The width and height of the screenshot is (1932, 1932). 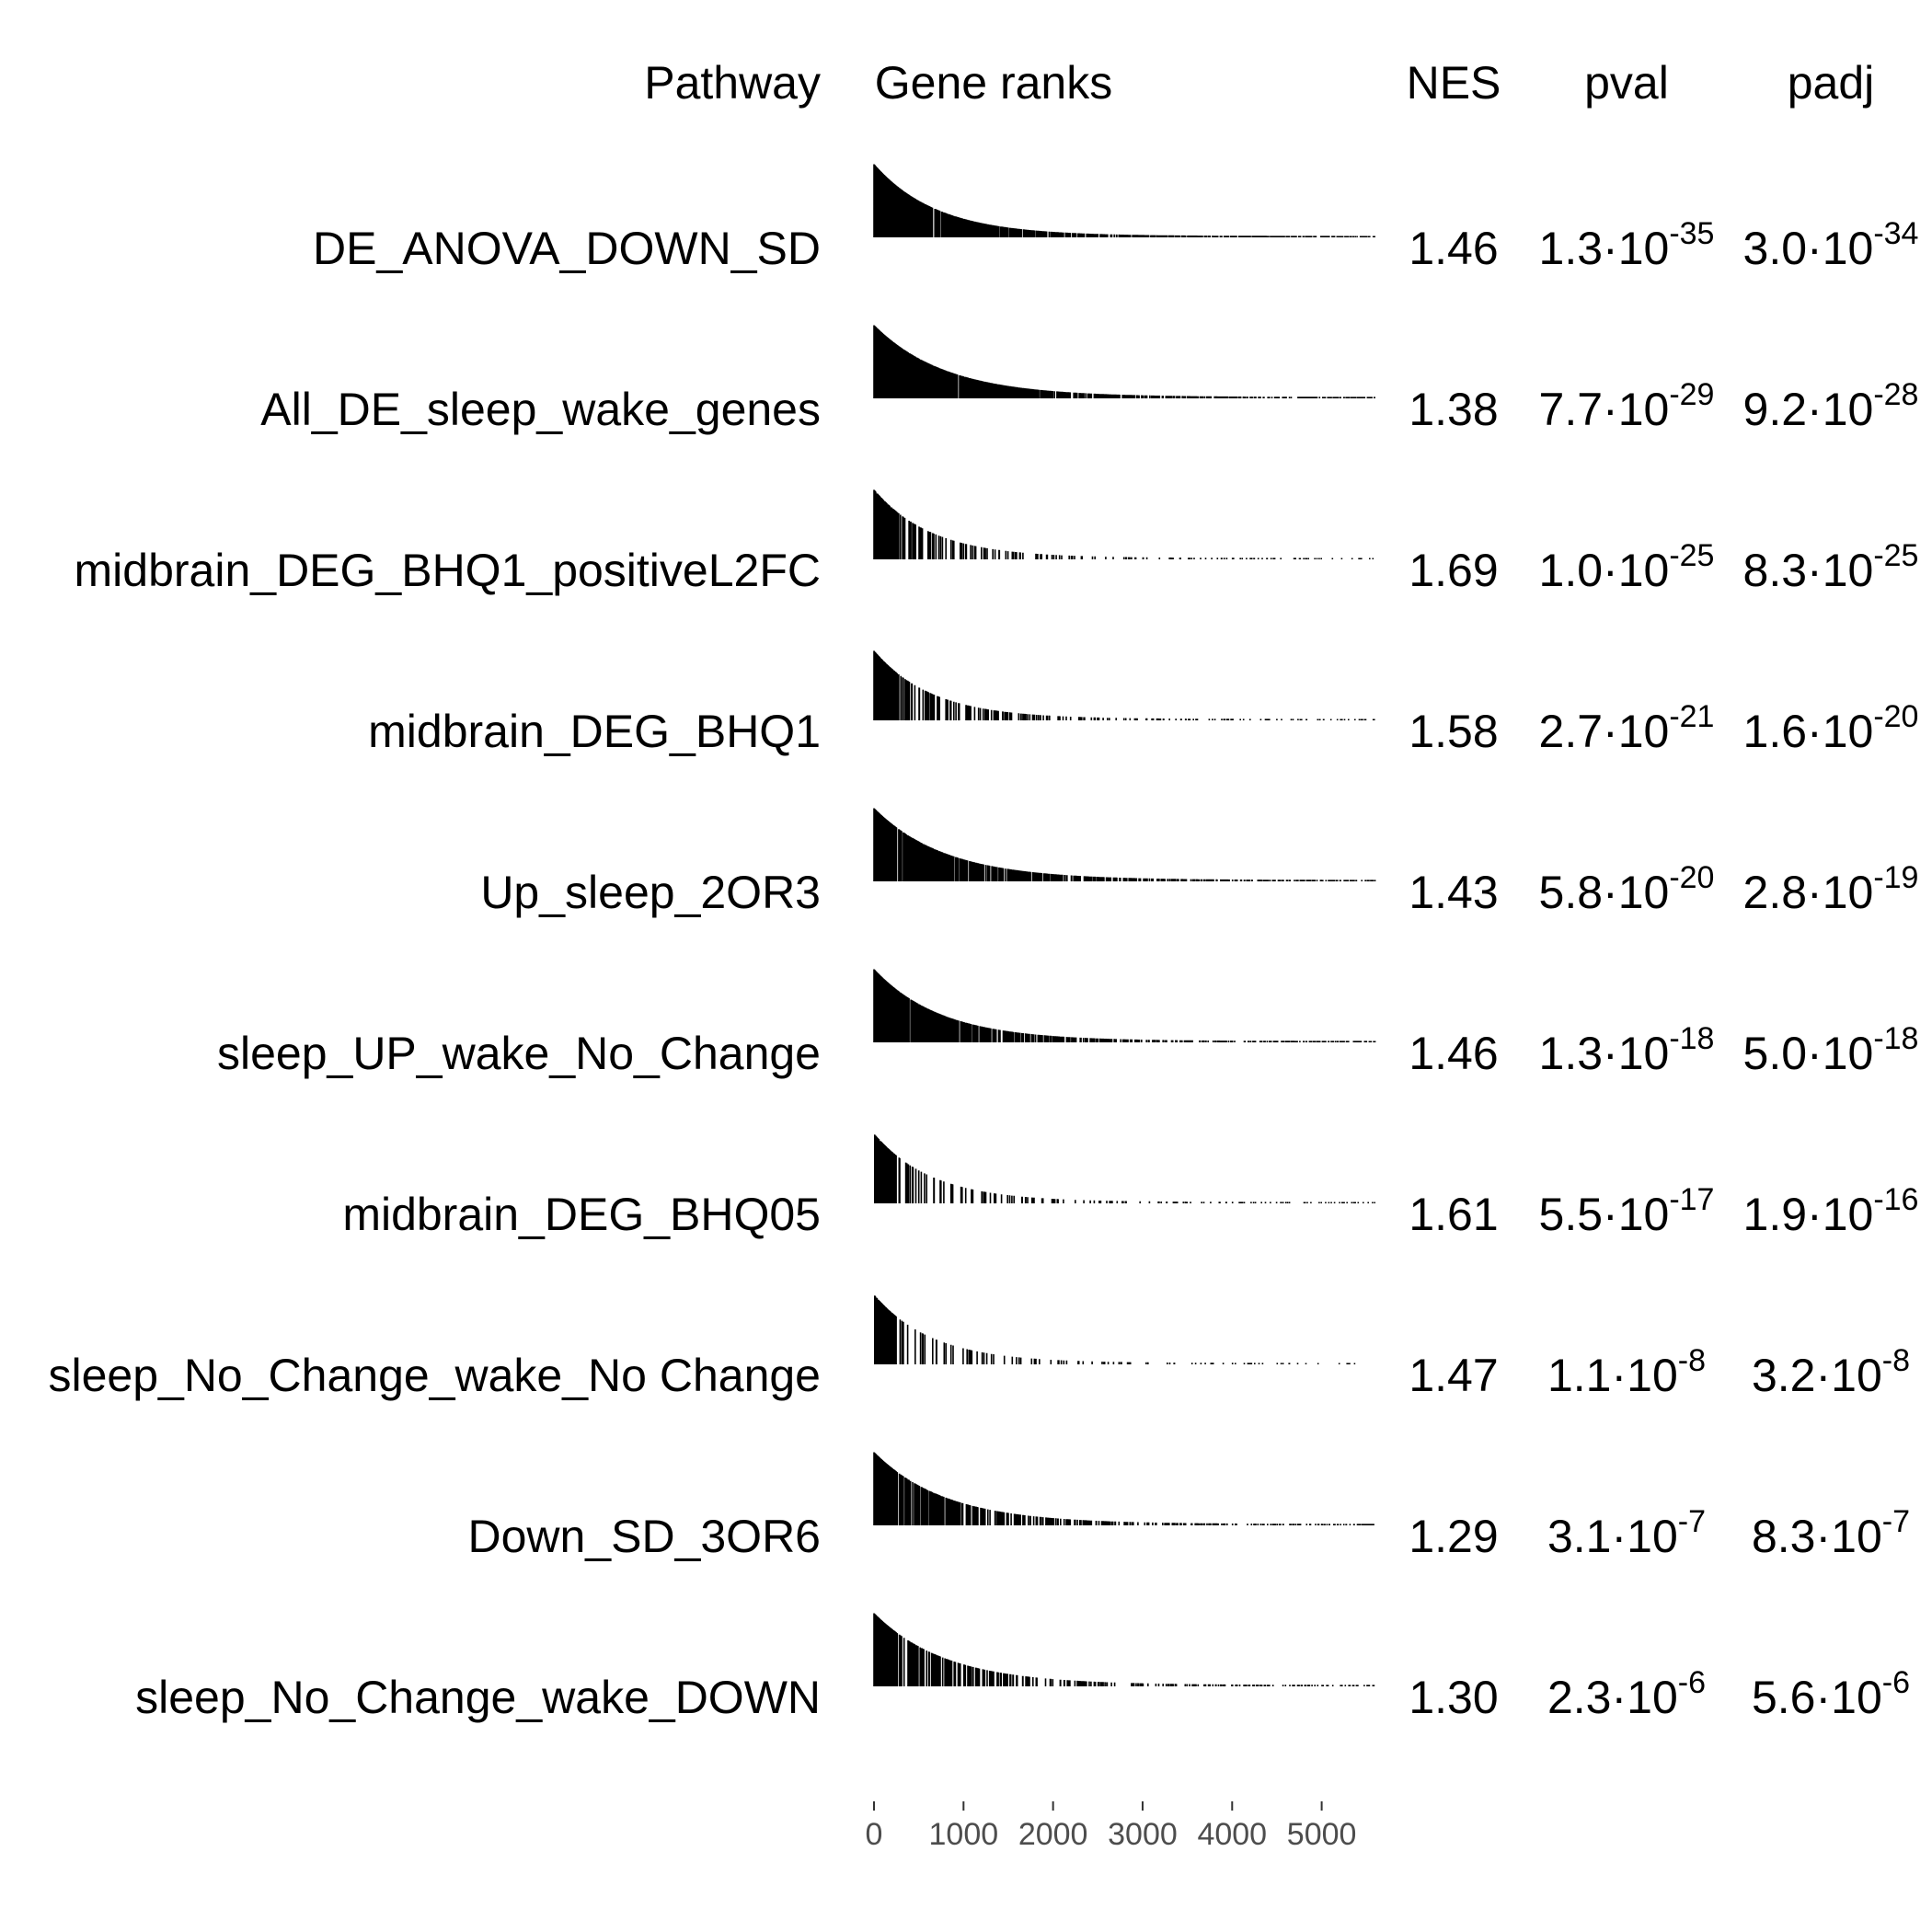 What do you see at coordinates (993, 83) in the screenshot?
I see `header-gene-ranks: Gene ranks` at bounding box center [993, 83].